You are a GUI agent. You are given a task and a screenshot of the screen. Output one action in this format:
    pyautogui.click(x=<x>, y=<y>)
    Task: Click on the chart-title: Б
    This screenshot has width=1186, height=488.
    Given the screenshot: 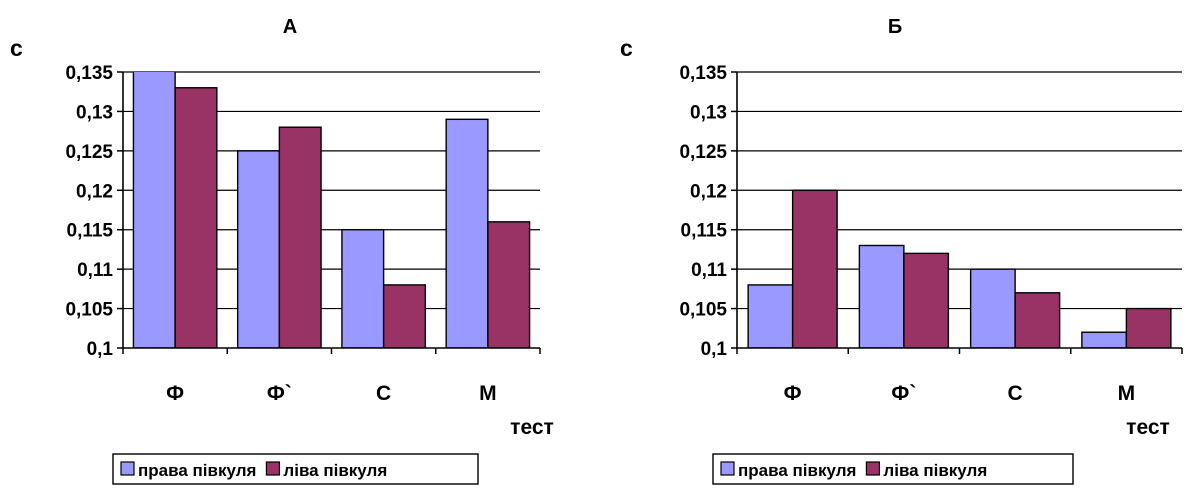 What is the action you would take?
    pyautogui.click(x=895, y=27)
    